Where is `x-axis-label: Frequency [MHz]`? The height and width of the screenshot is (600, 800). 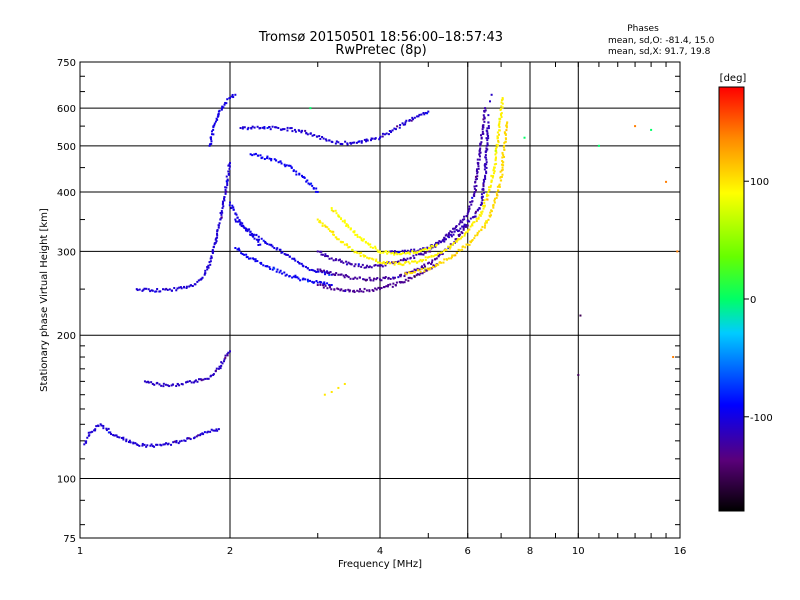 x-axis-label: Frequency [MHz] is located at coordinates (380, 564).